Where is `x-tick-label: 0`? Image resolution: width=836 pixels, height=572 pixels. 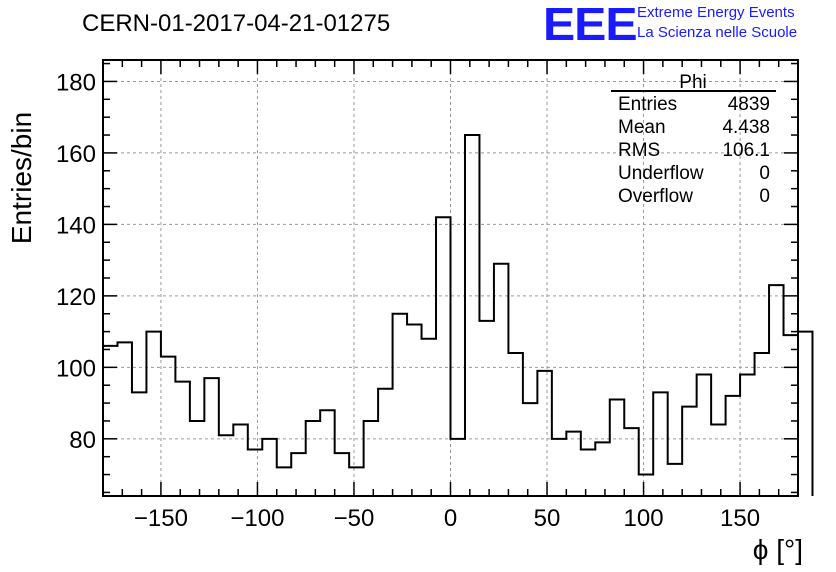 x-tick-label: 0 is located at coordinates (450, 518).